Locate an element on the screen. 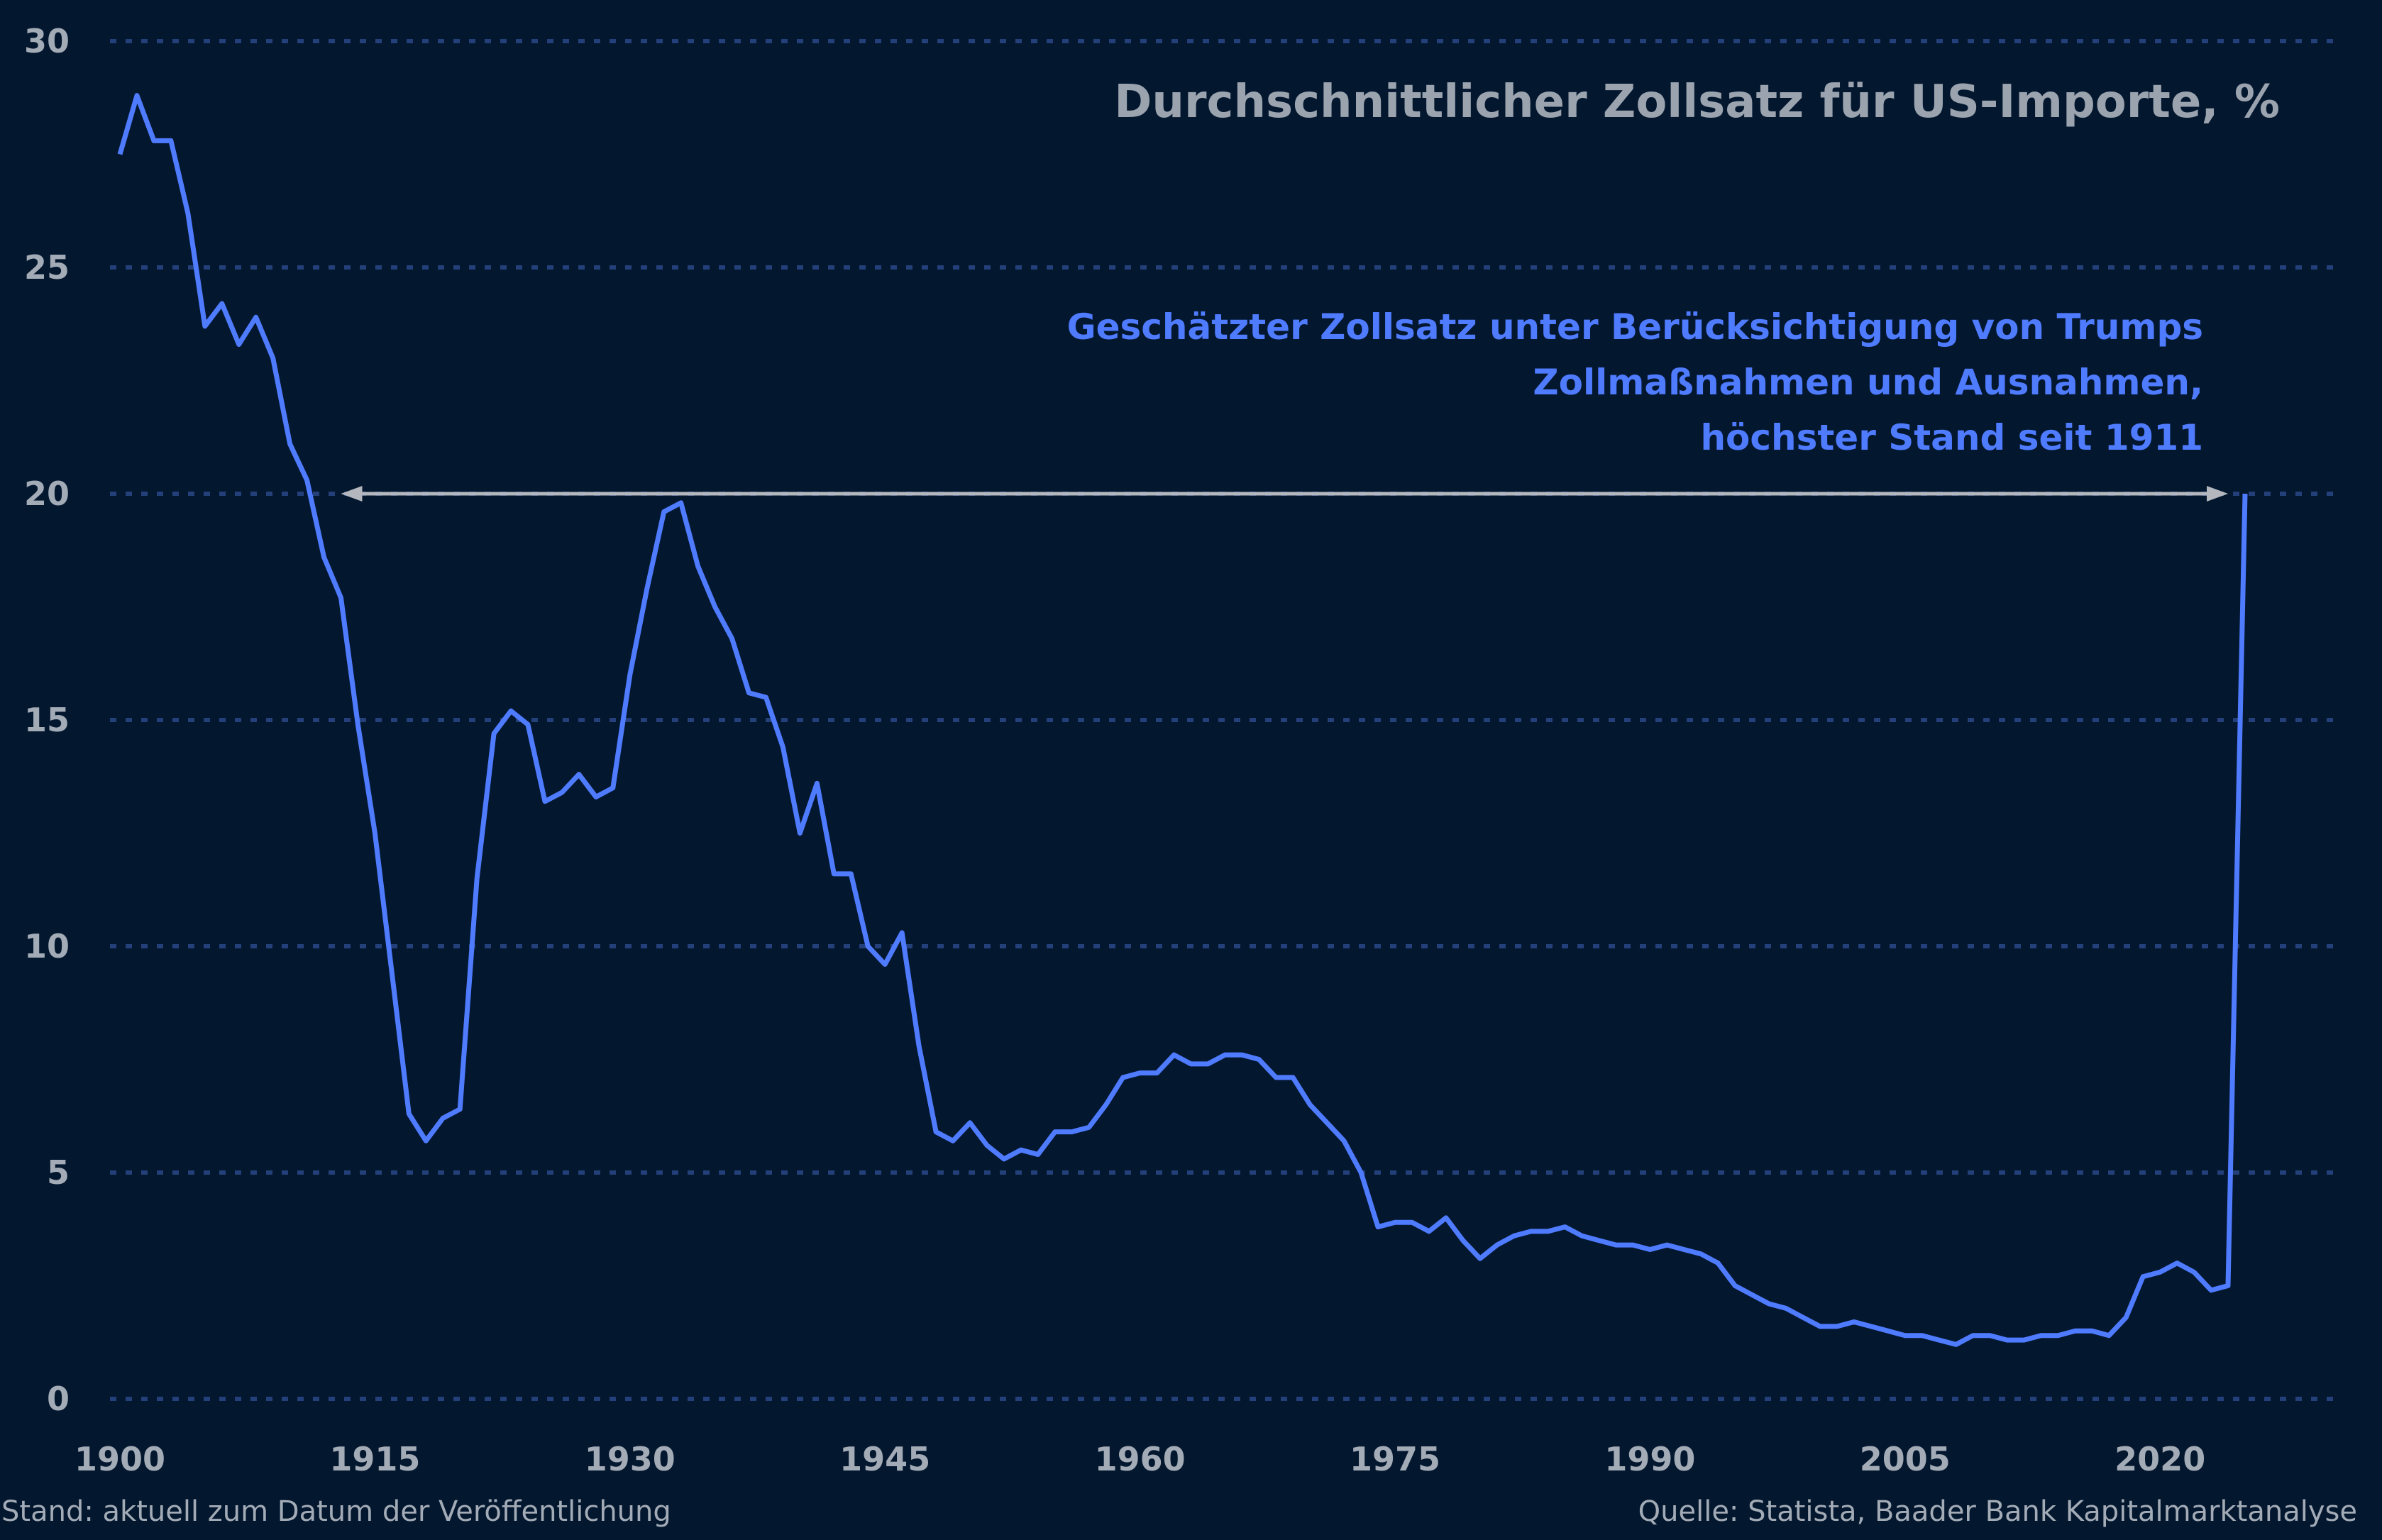  y-tick-label: 5 is located at coordinates (58, 1172).